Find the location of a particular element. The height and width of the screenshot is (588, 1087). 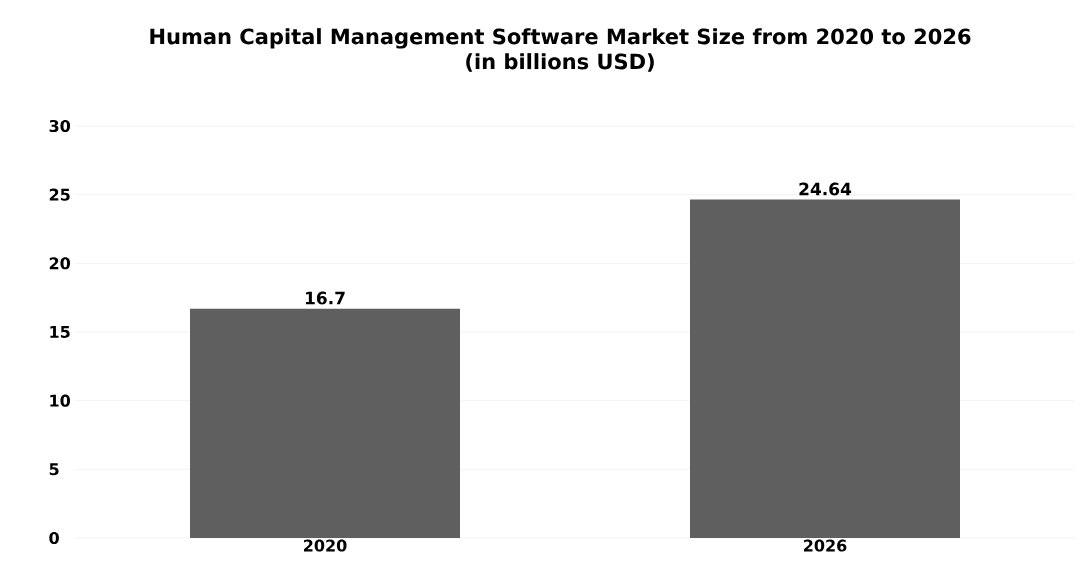

y-tick-label: 20 is located at coordinates (60, 263).